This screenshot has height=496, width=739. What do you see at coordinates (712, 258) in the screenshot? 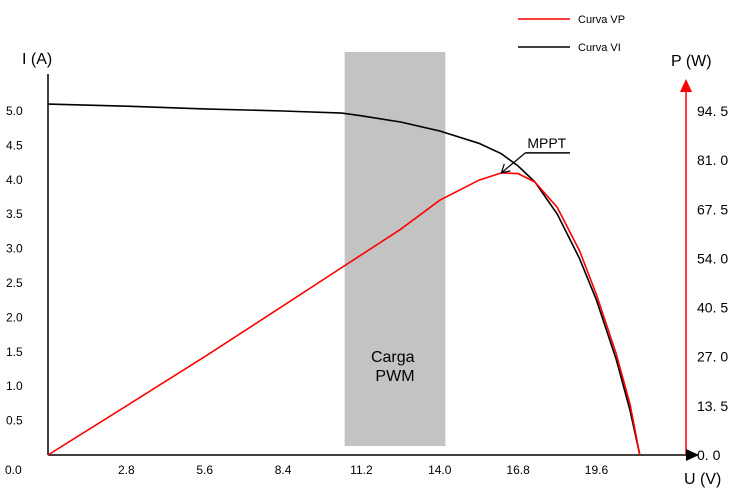
I see `right-y-tick-label: 54. 0` at bounding box center [712, 258].